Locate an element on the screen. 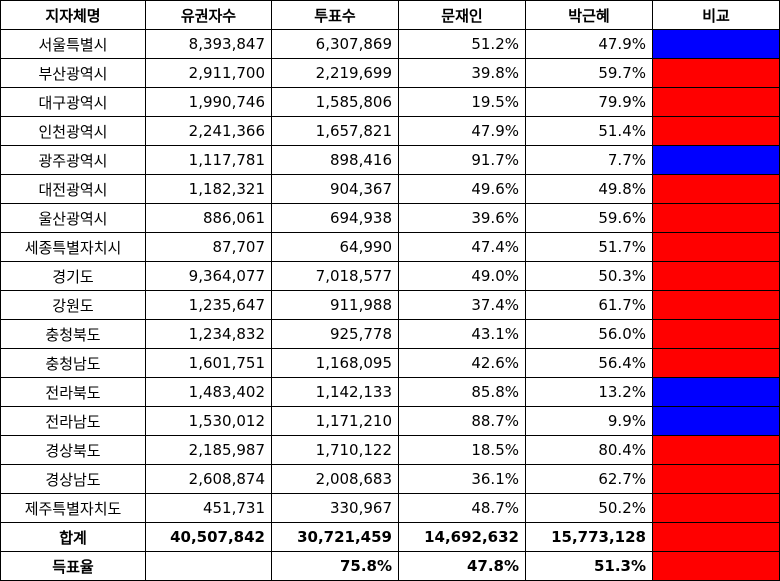 The image size is (780, 581). votes-cell: 1,171,210 is located at coordinates (335, 421).